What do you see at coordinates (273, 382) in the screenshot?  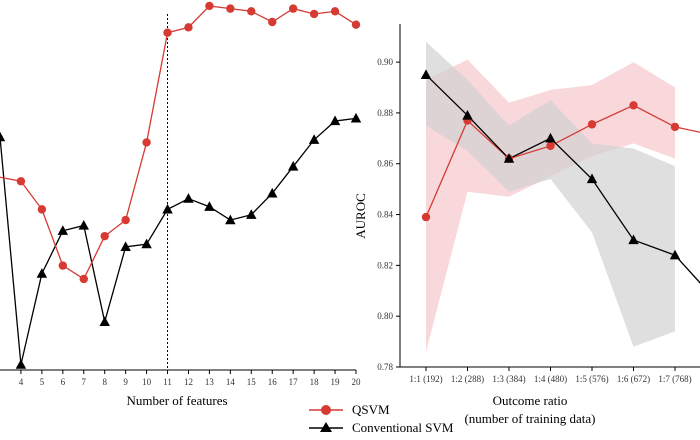 I see `left-chart-x-tick-label: 16` at bounding box center [273, 382].